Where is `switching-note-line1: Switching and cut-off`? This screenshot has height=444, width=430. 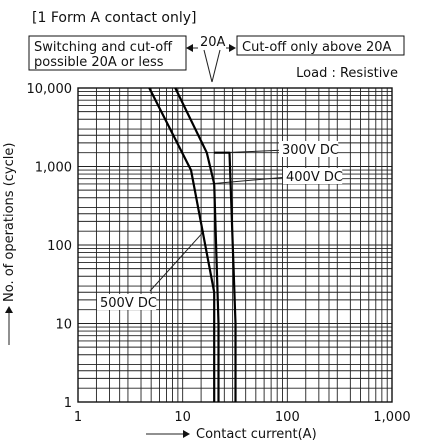 switching-note-line1: Switching and cut-off is located at coordinates (103, 47).